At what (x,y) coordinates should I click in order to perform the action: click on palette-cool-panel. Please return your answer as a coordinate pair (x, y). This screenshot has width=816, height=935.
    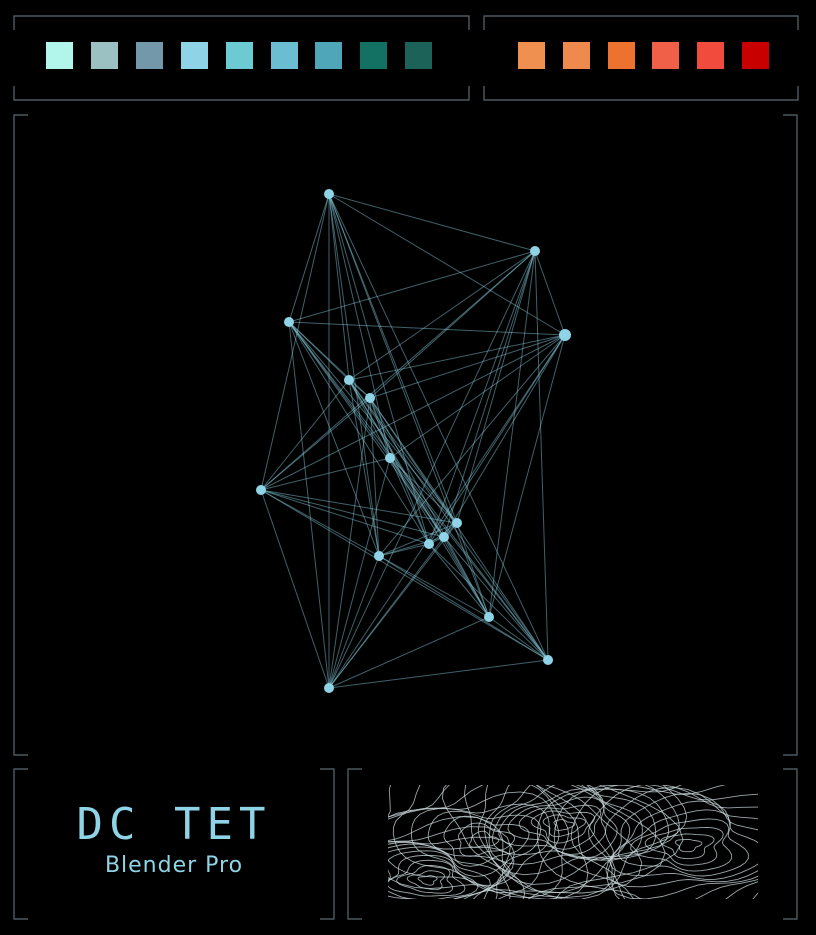
    Looking at the image, I should click on (241, 58).